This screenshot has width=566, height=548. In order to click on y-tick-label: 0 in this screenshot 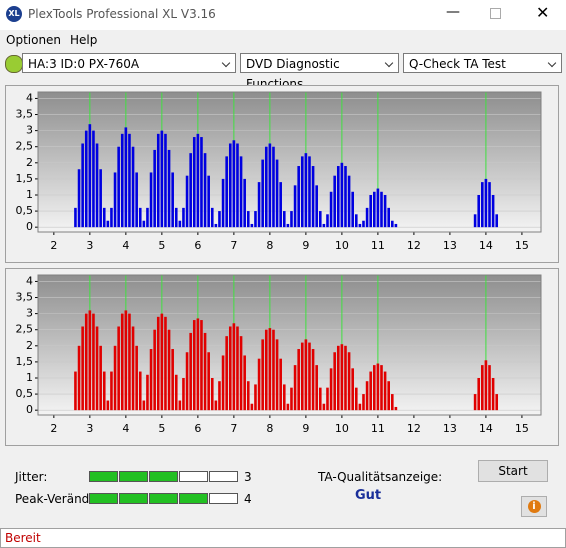, I will do `click(29, 226)`.